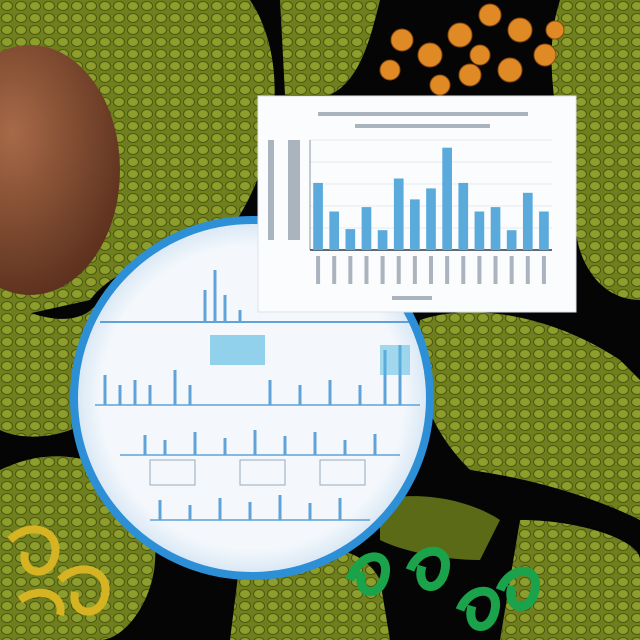  What do you see at coordinates (58, 570) in the screenshot?
I see `yellow-coils` at bounding box center [58, 570].